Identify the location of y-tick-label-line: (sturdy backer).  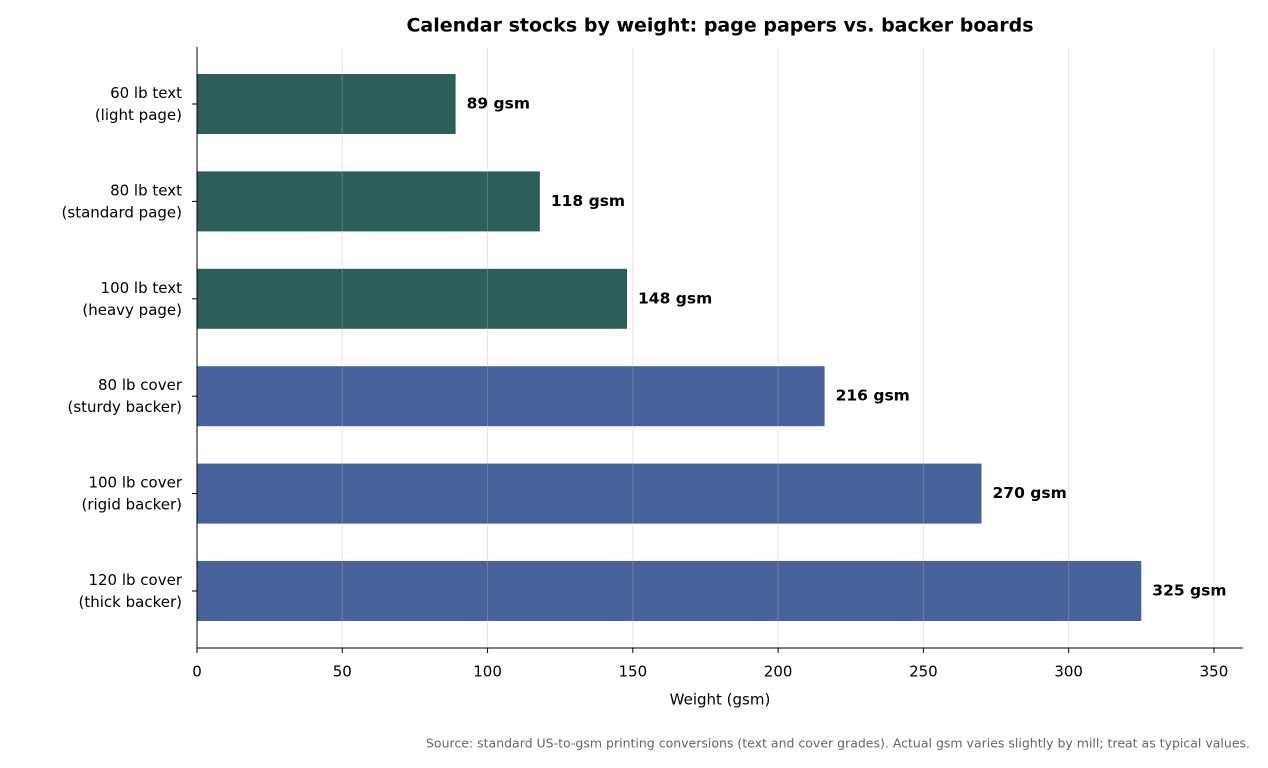
(125, 407).